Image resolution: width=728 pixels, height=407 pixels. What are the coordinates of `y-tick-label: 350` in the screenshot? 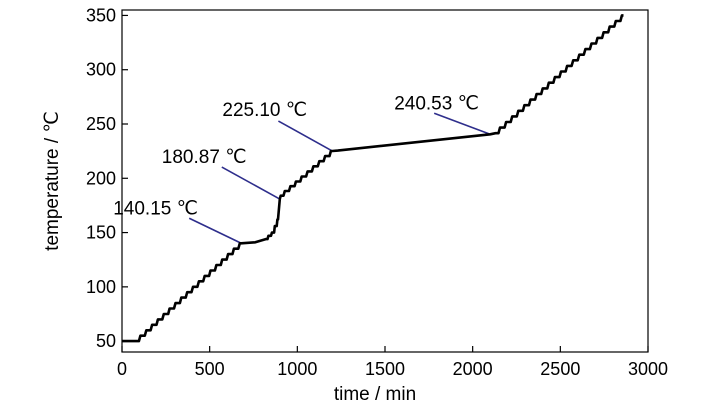 It's located at (101, 15).